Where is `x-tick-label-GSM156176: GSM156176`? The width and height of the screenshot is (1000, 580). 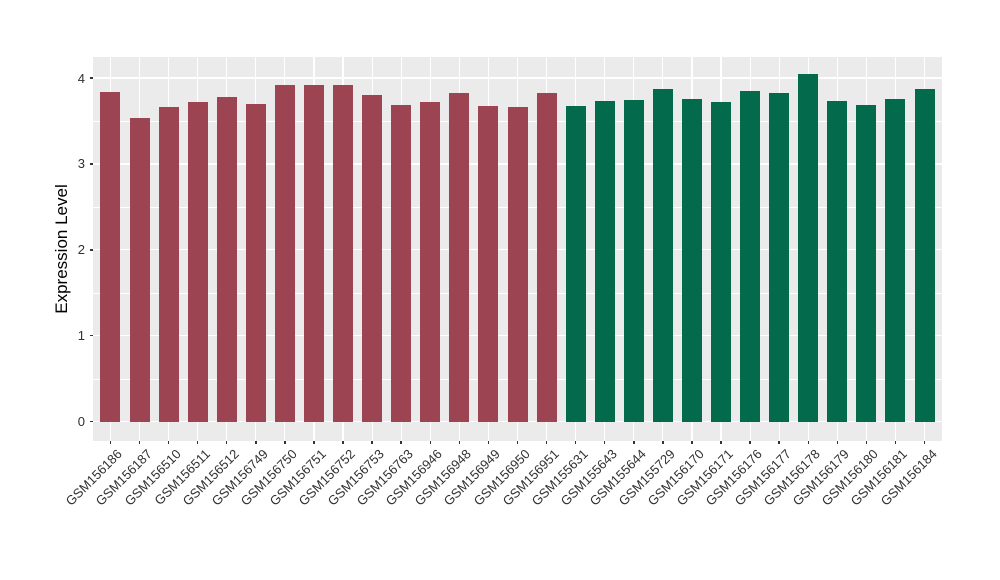
x-tick-label-GSM156176: GSM156176 is located at coordinates (734, 477).